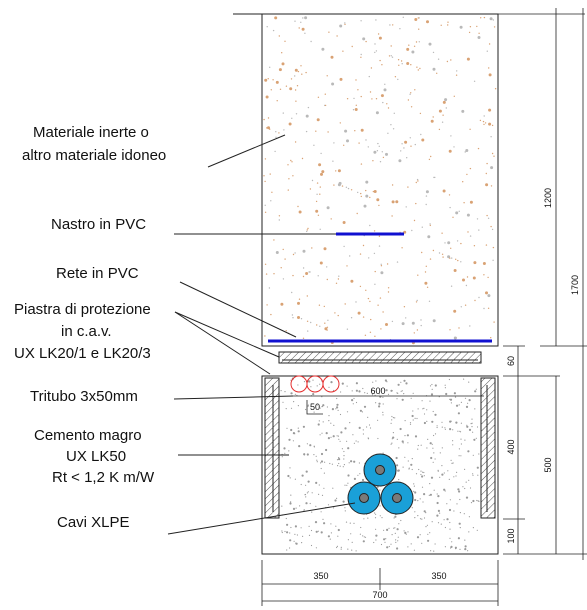 The image size is (587, 610). Describe the element at coordinates (548, 198) in the screenshot. I see `dim-1200: 1200` at that location.